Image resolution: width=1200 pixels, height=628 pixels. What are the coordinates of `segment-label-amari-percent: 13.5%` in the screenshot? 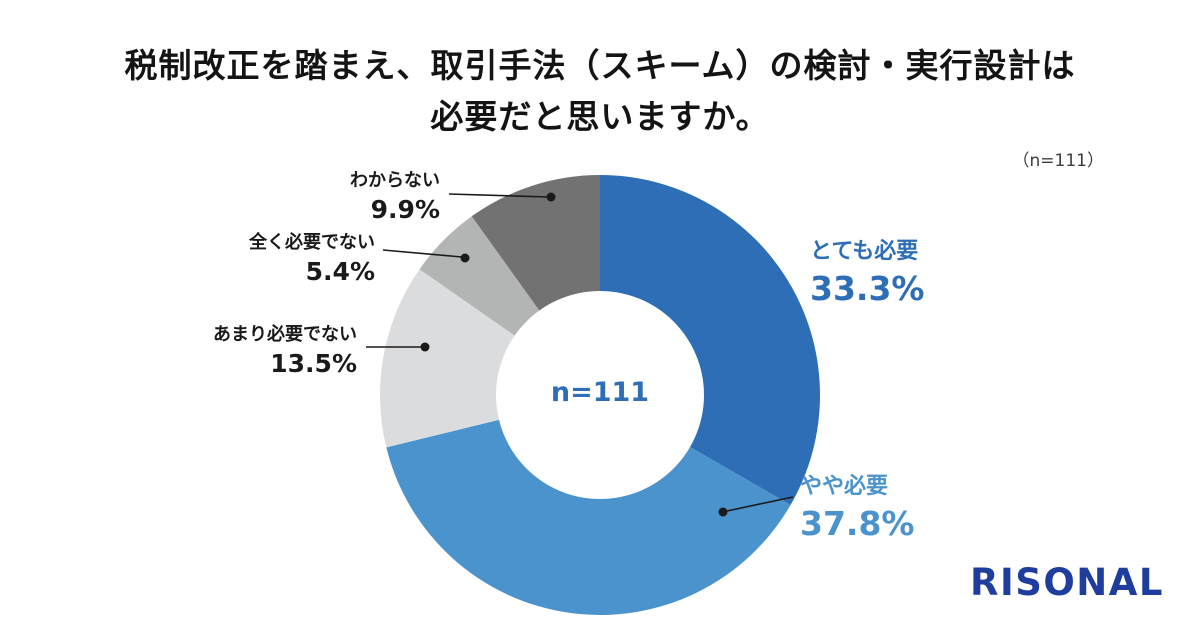 It's located at (313, 364).